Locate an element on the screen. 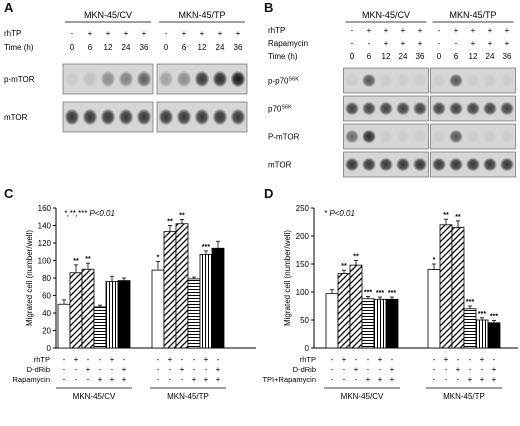  y-axis-label: Migrated cell (number/well) is located at coordinates (287, 278).